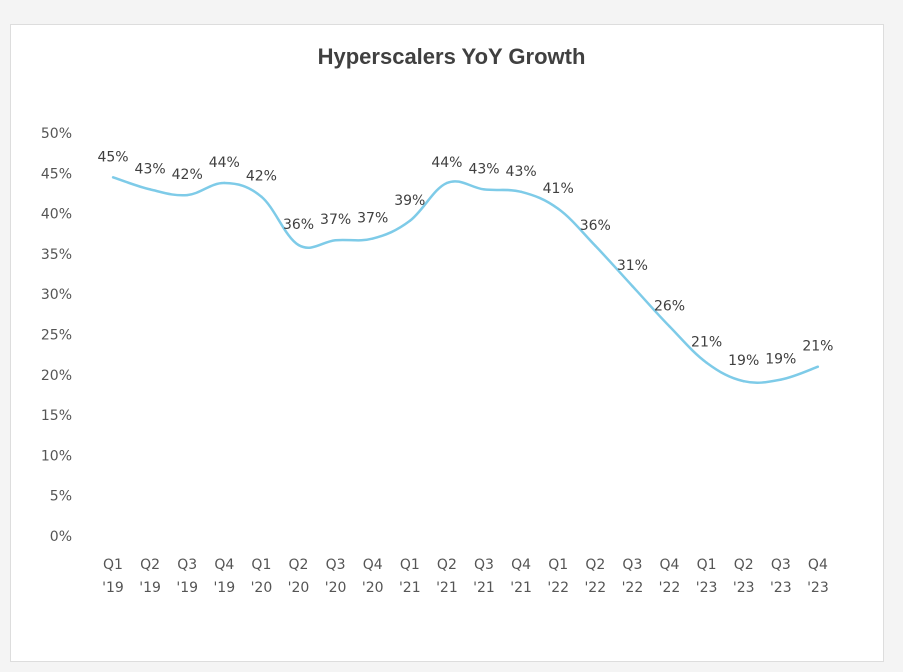 The width and height of the screenshot is (903, 672). Describe the element at coordinates (56, 456) in the screenshot. I see `y-tick-label: 10%` at that location.